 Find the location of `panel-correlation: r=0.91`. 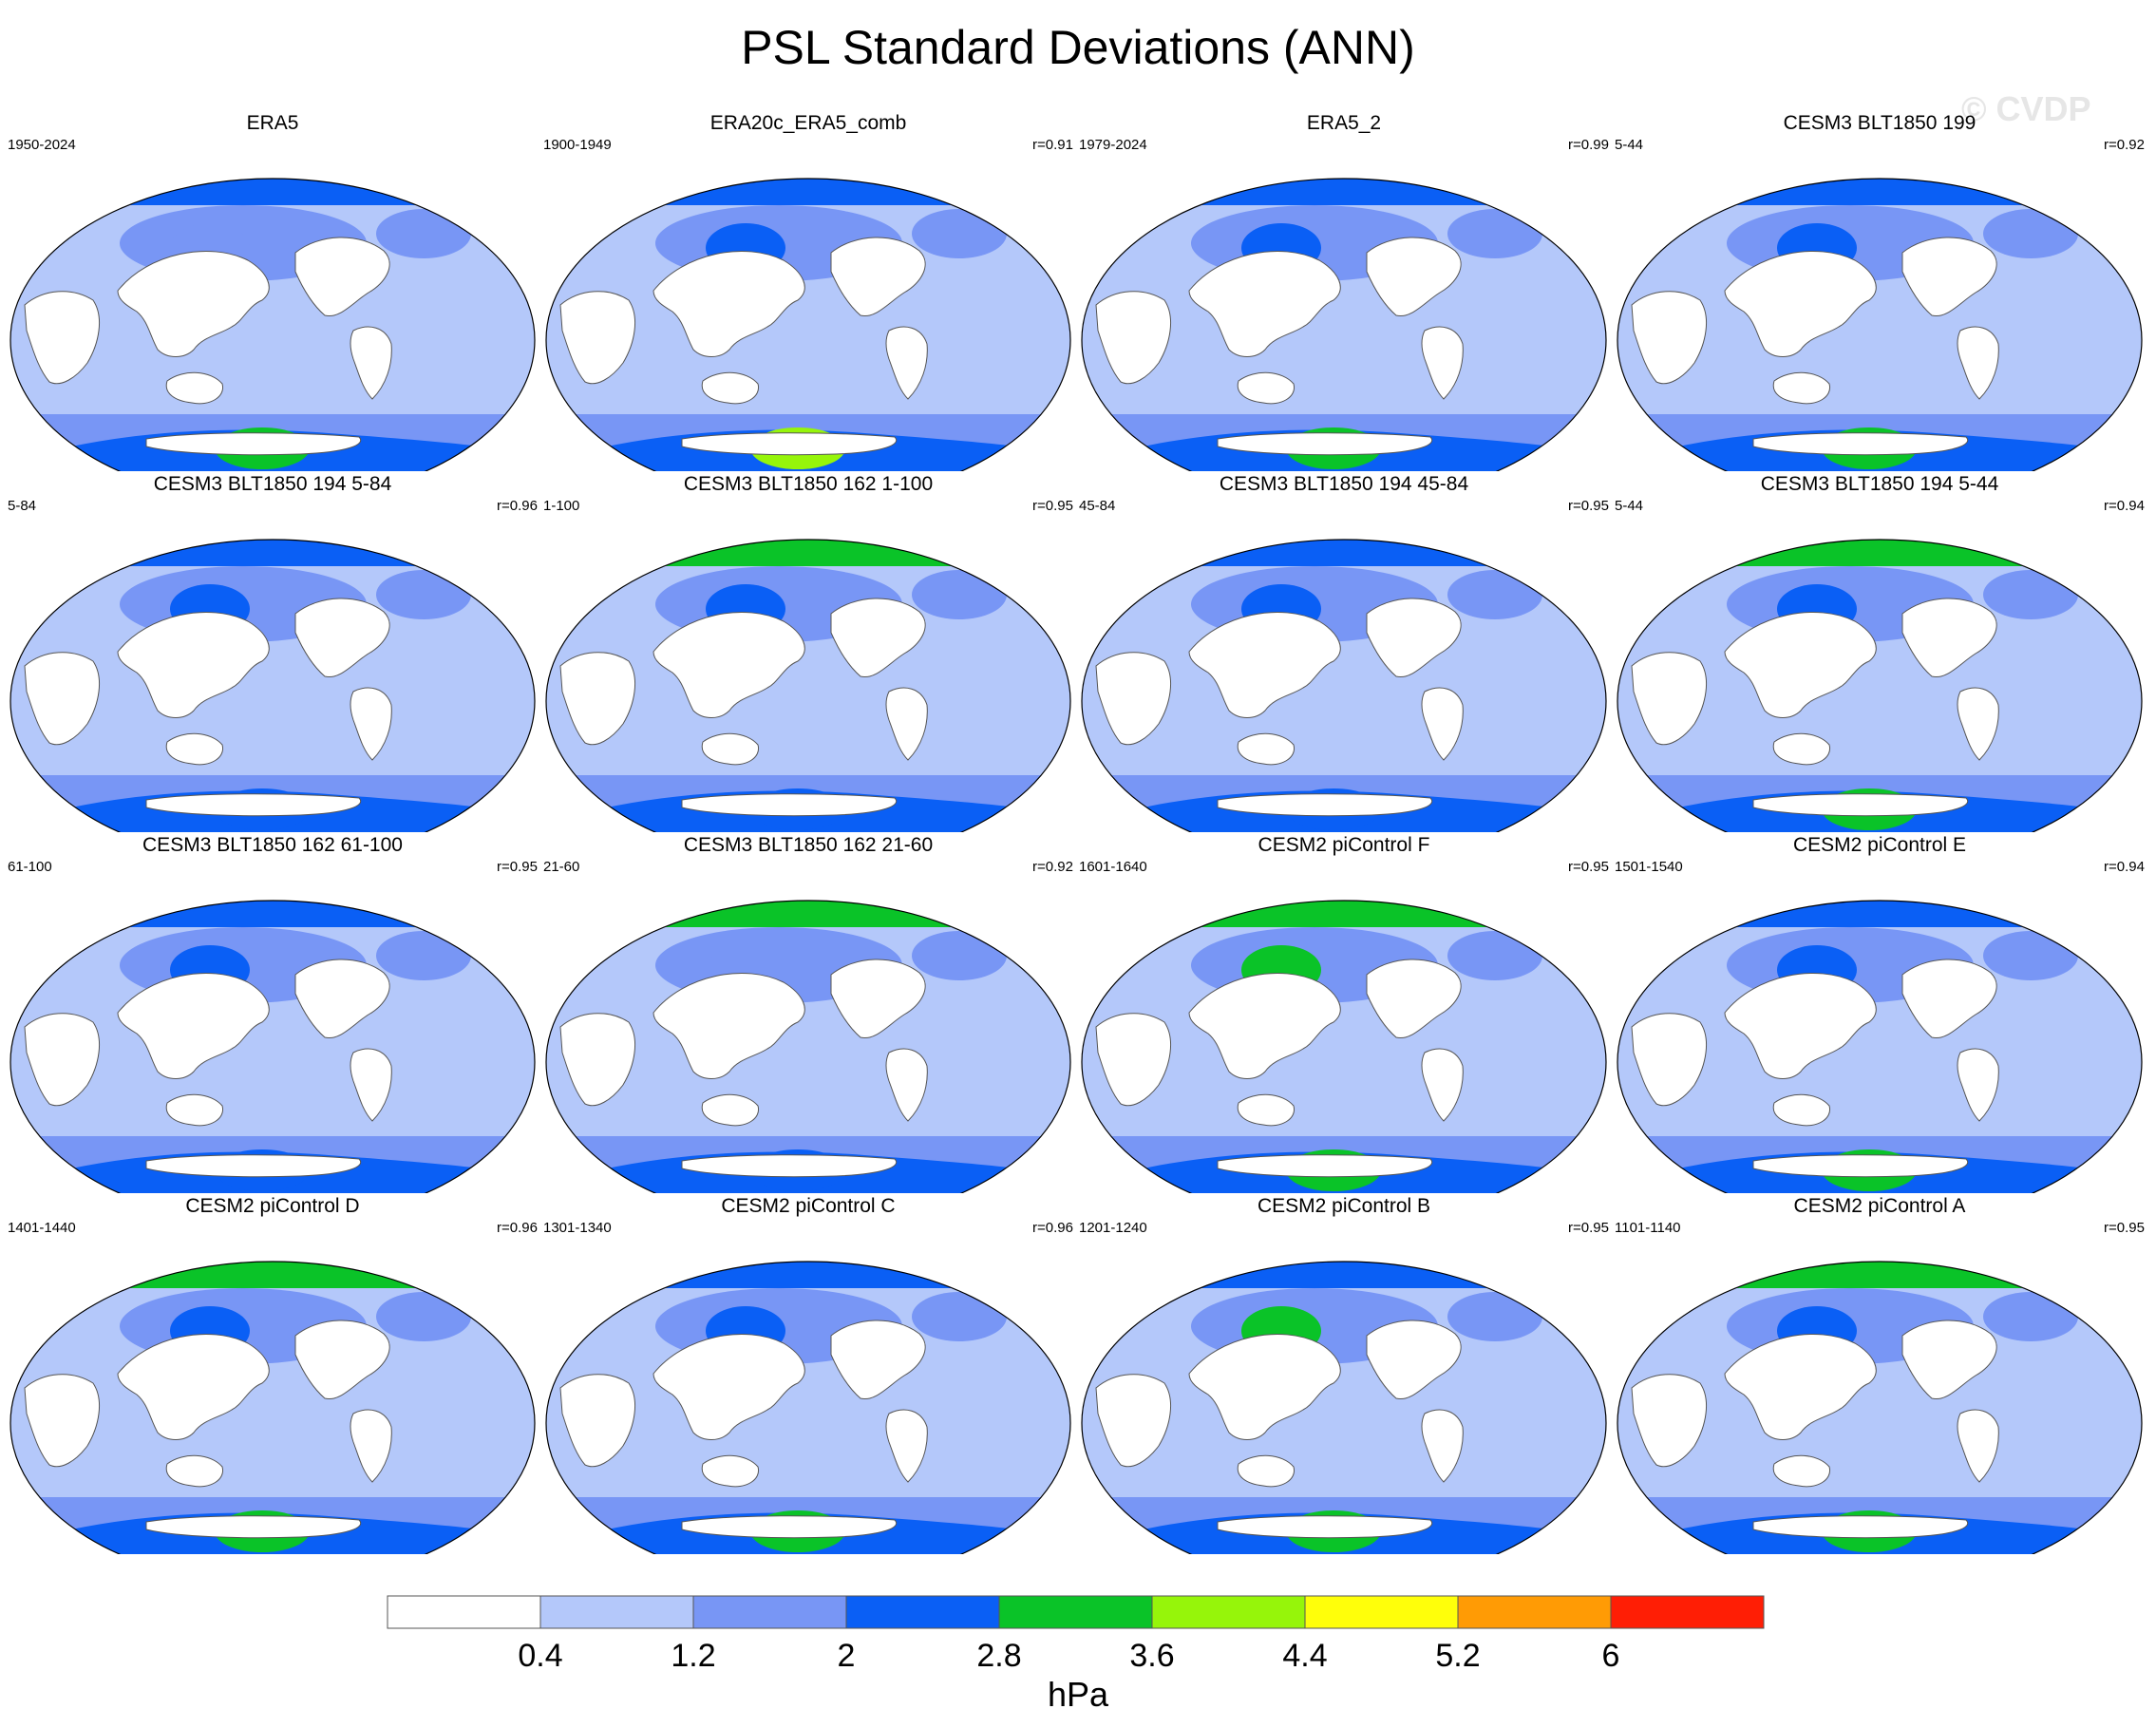

panel-correlation: r=0.91 is located at coordinates (1052, 145).